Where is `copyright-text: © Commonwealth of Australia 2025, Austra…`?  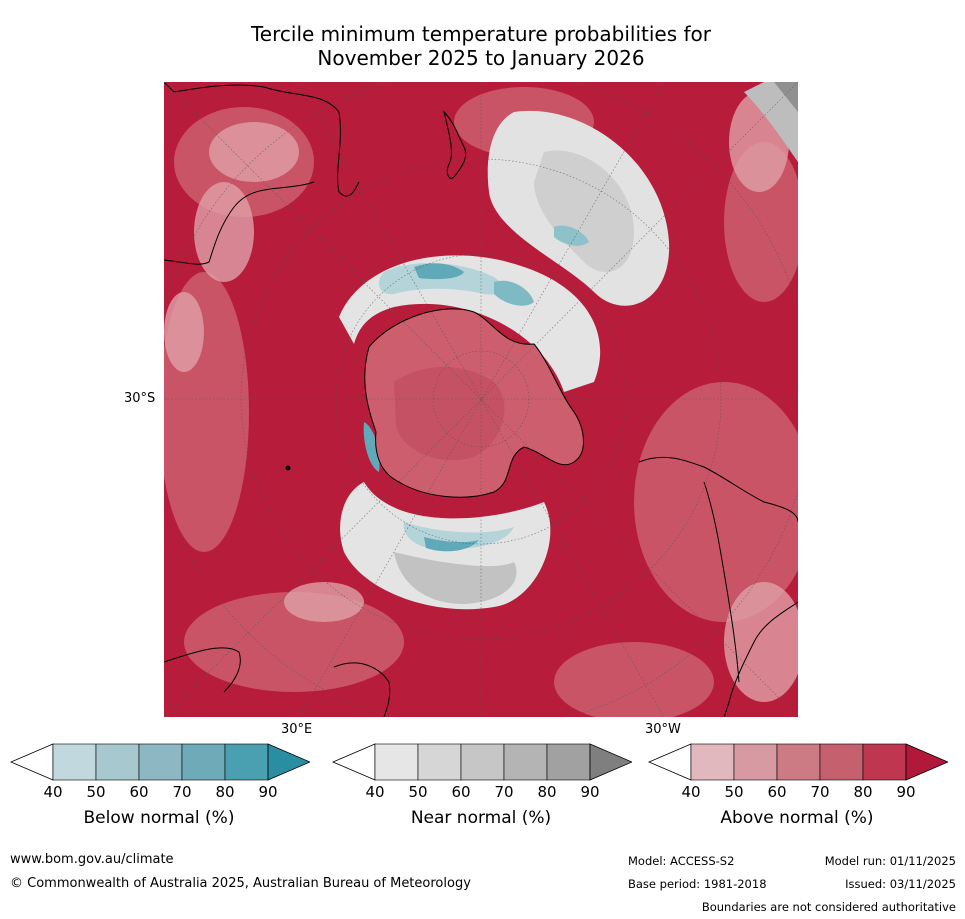 copyright-text: © Commonwealth of Australia 2025, Austra… is located at coordinates (240, 883).